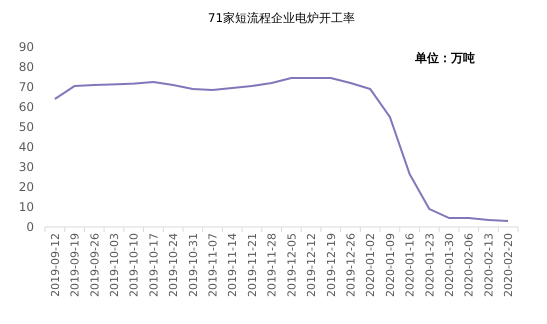  What do you see at coordinates (26, 147) in the screenshot?
I see `y-tick-label: 40` at bounding box center [26, 147].